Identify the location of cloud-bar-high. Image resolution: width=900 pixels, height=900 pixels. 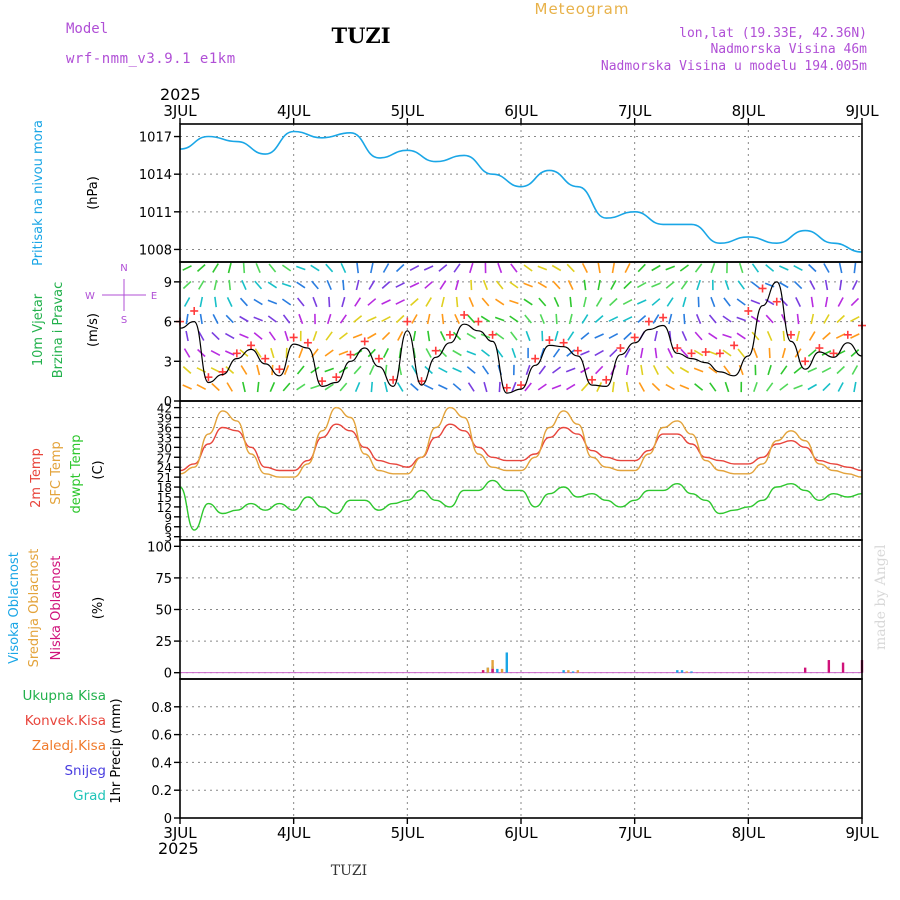
(563, 671).